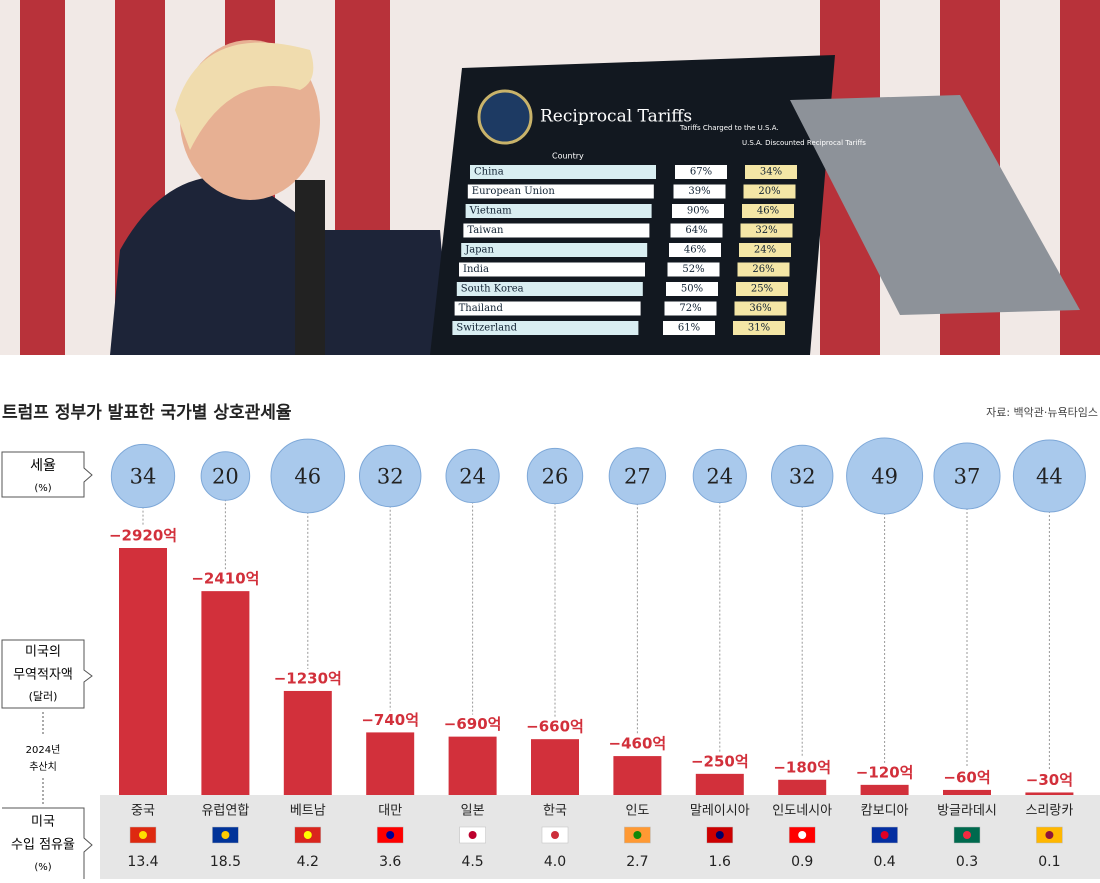  I want to click on board-reciprocal: 32%, so click(766, 230).